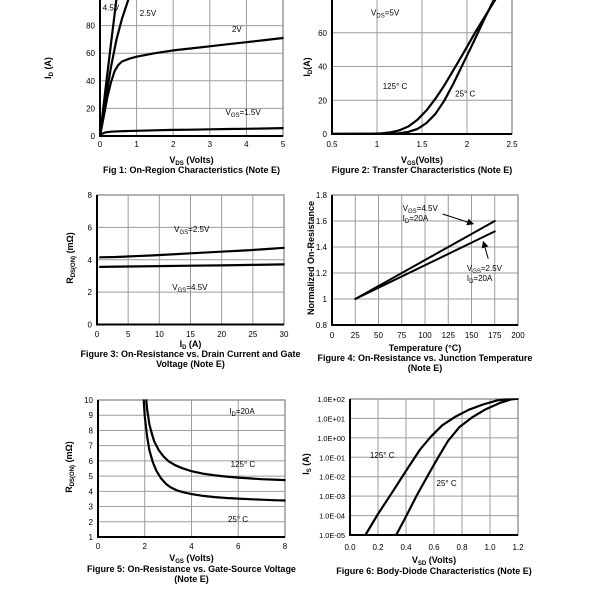 The width and height of the screenshot is (600, 600). Describe the element at coordinates (49, 68) in the screenshot. I see `fig1-y-axis-label: ID (A)` at that location.